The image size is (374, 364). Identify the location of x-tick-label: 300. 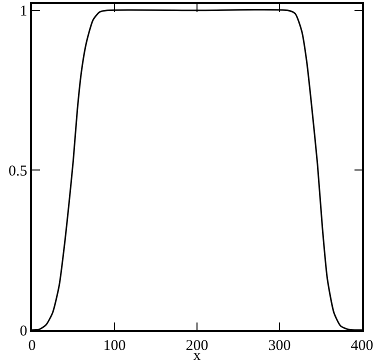
(279, 346).